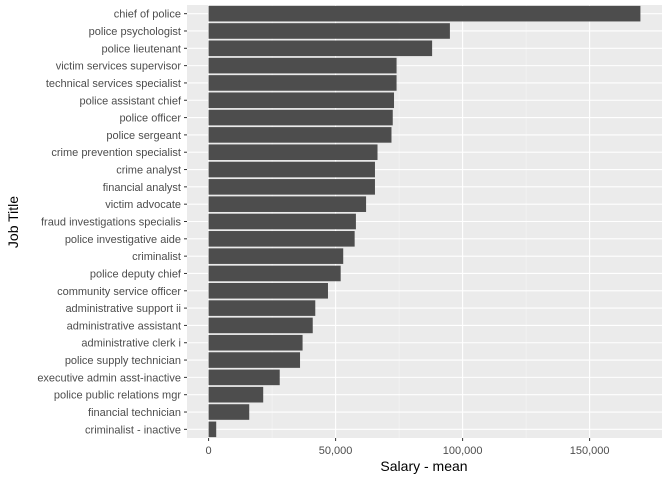  I want to click on y-tick-label: administrative clerk i, so click(131, 344).